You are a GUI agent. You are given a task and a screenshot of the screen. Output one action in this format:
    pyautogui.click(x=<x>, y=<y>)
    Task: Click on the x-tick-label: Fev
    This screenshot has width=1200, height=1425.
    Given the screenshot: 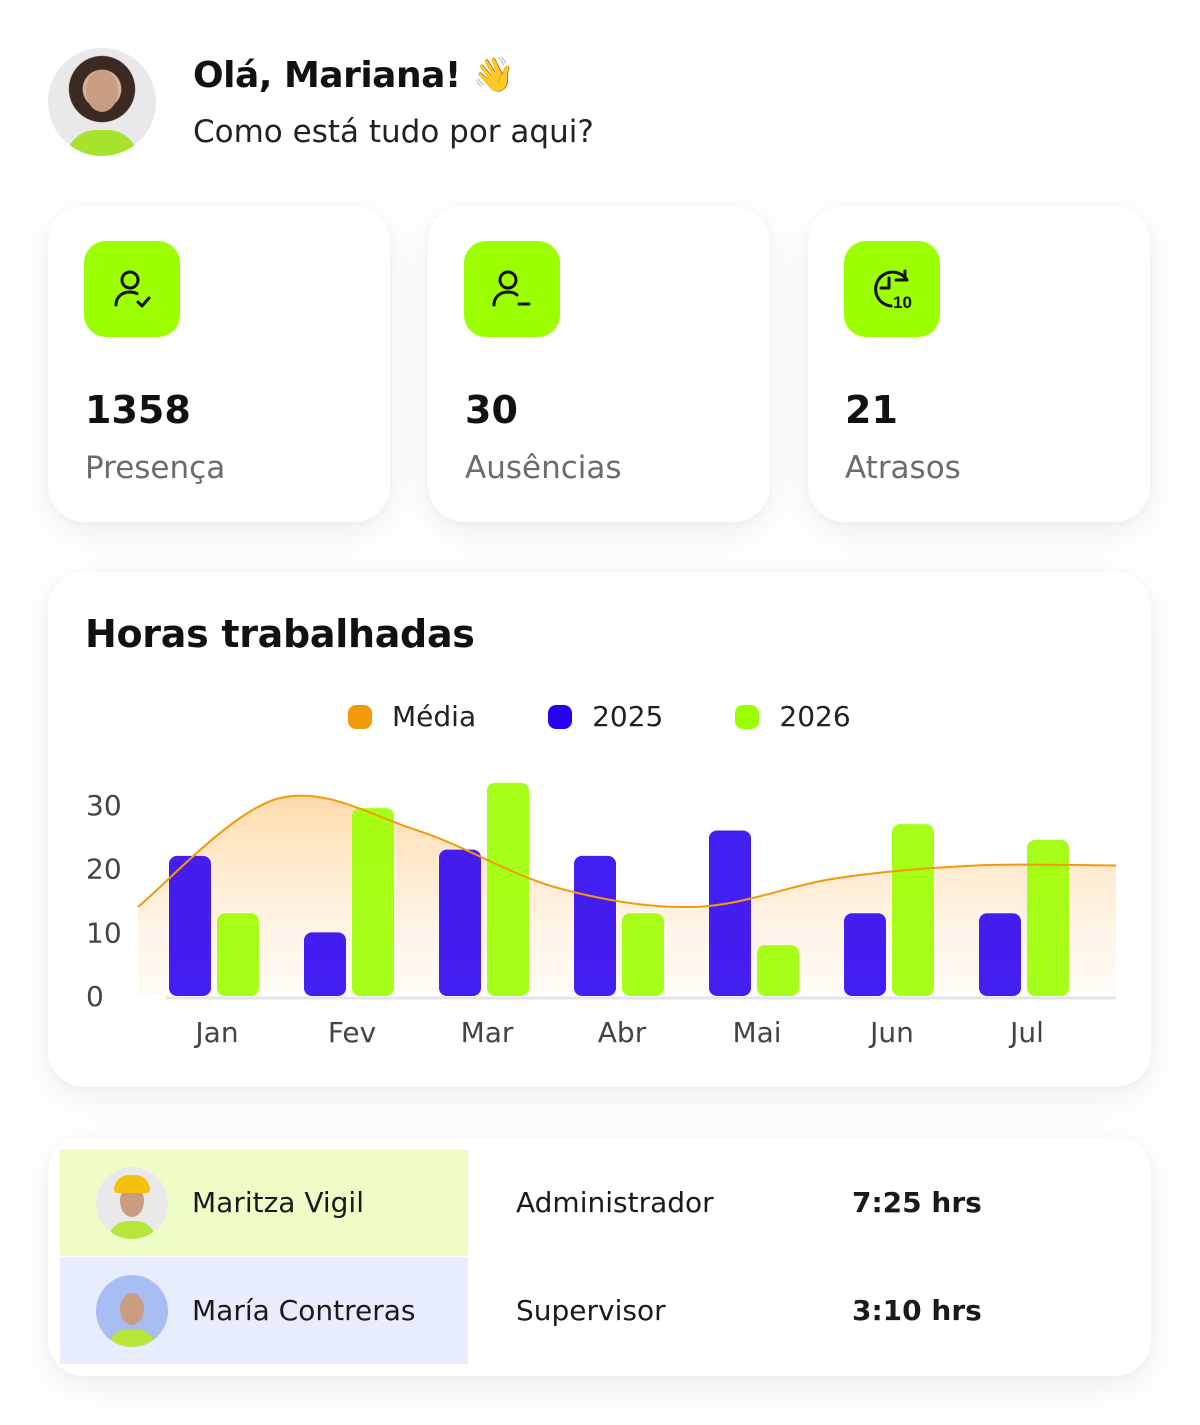 What is the action you would take?
    pyautogui.click(x=352, y=1032)
    